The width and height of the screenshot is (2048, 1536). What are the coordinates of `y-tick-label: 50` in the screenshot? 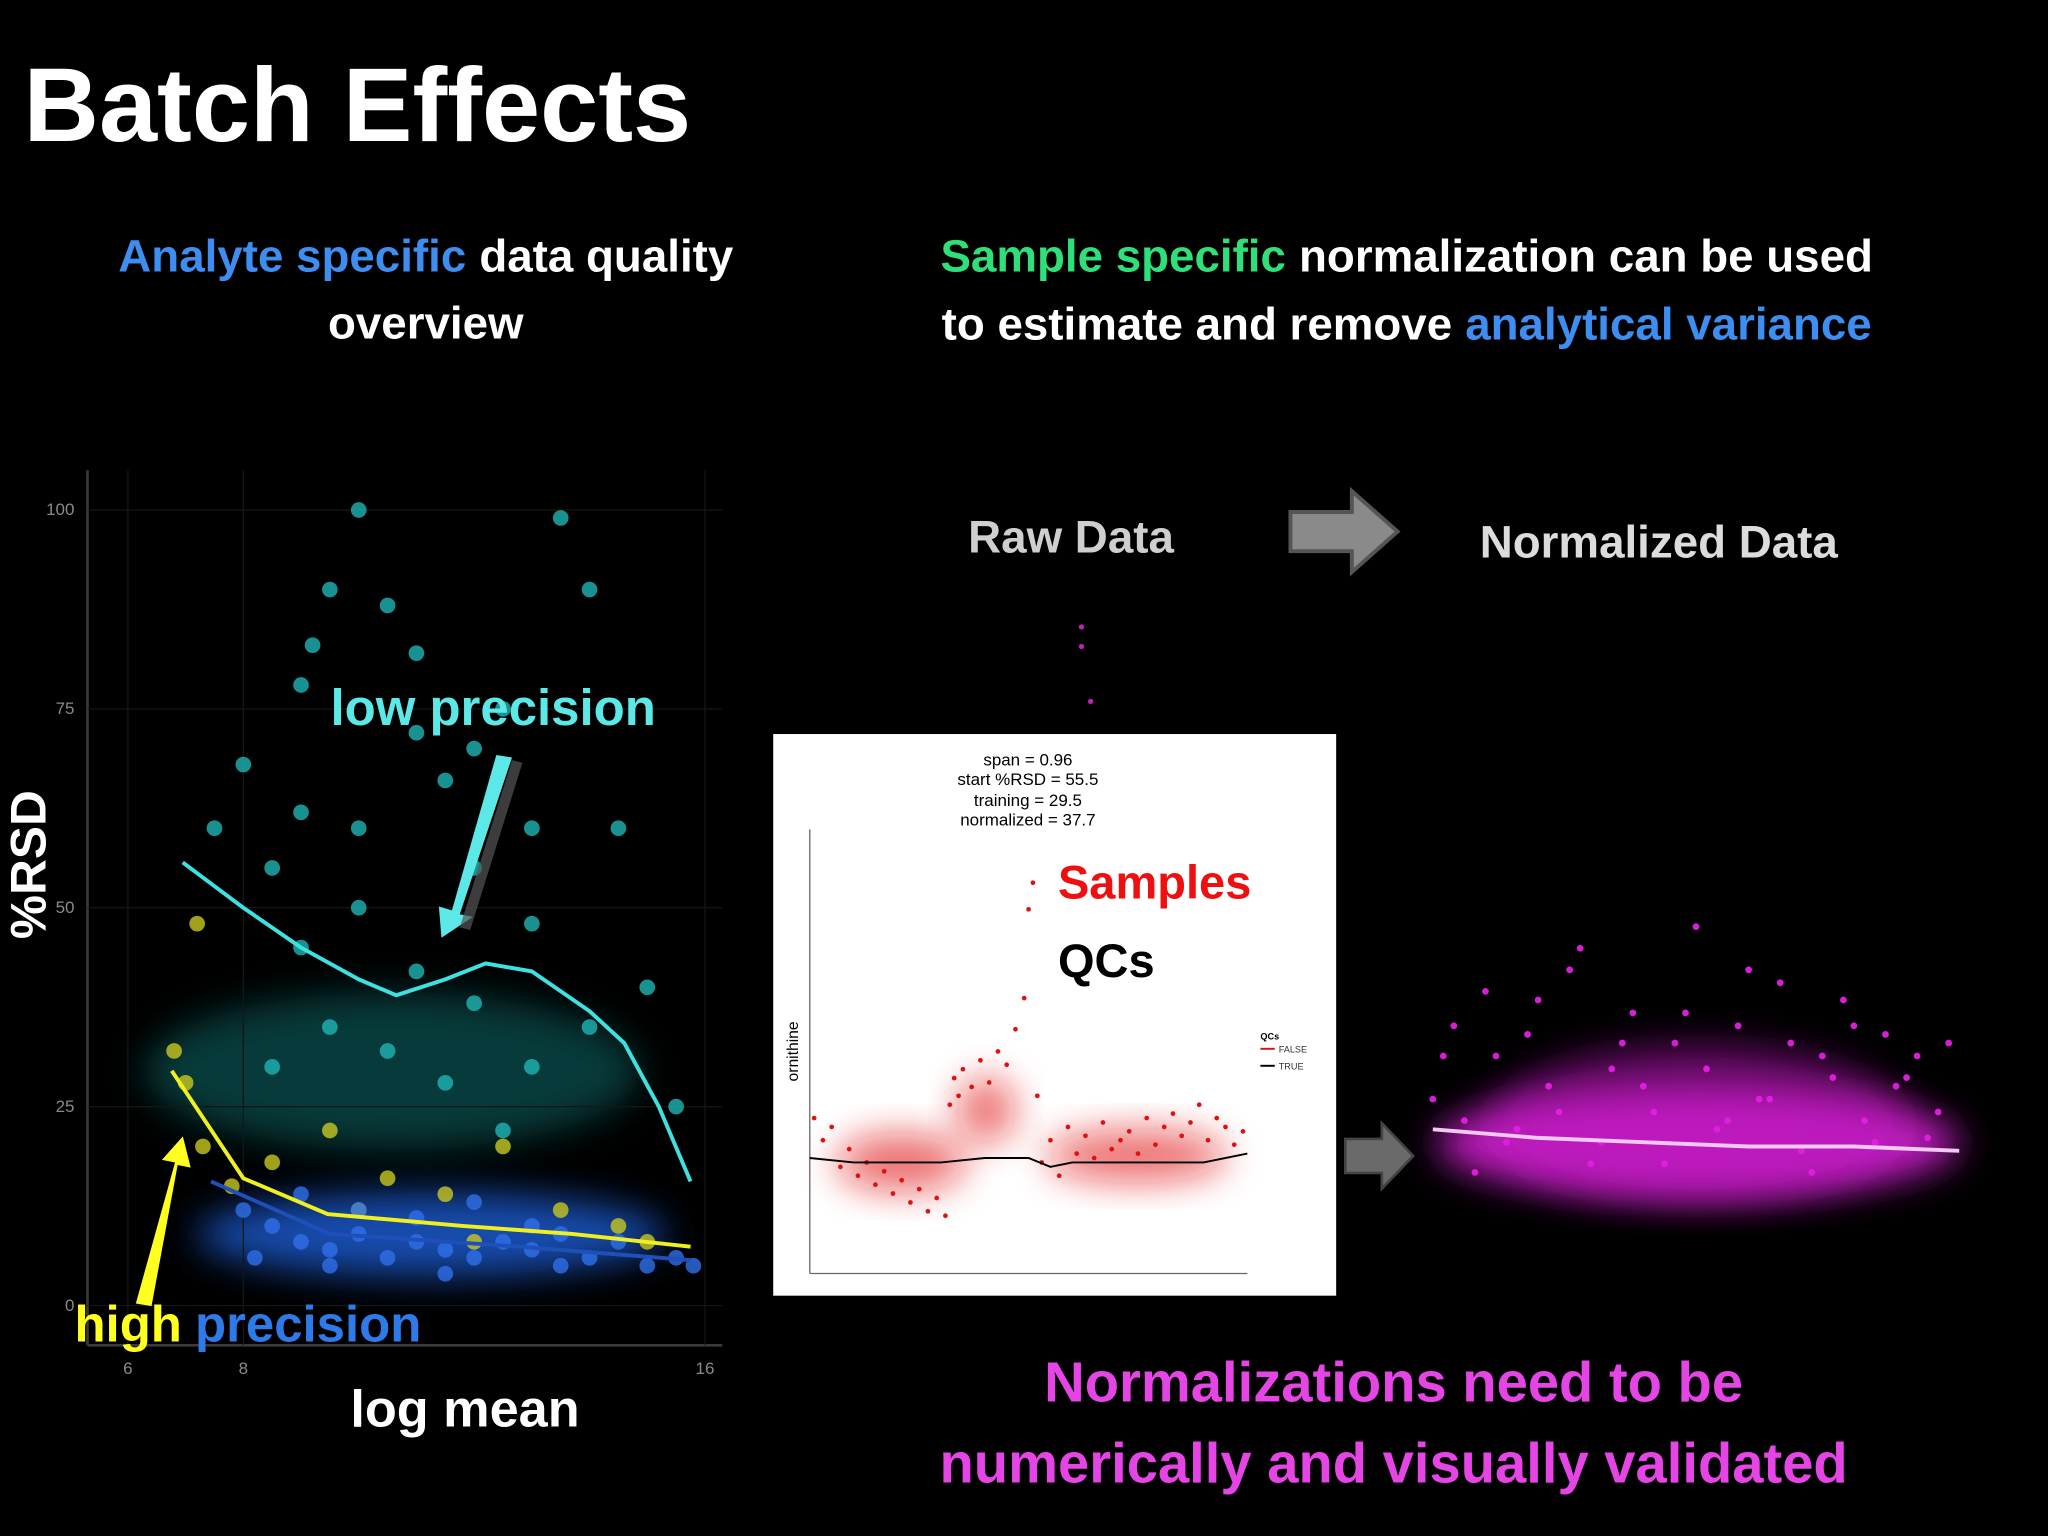 It's located at (65, 907).